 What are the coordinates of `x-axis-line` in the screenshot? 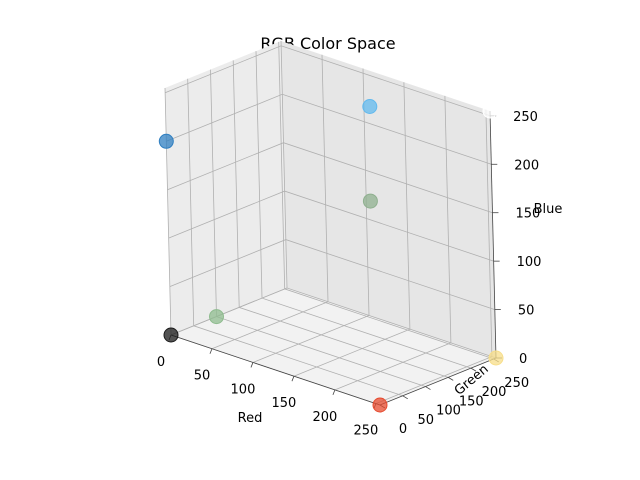 It's located at (275, 370).